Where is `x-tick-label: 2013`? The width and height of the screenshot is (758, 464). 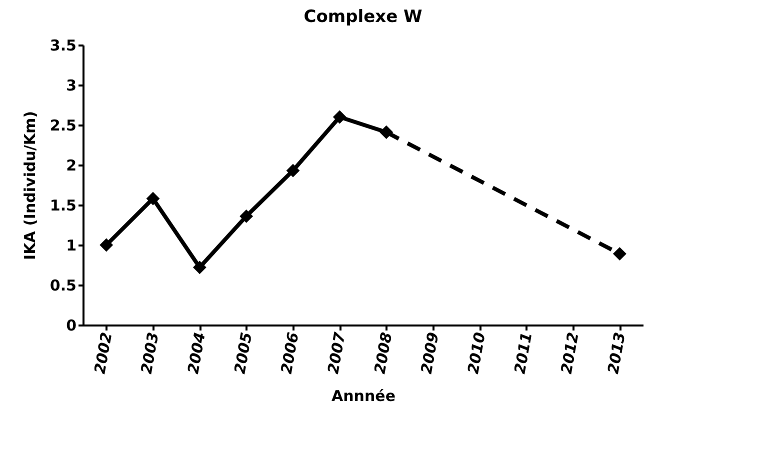 x-tick-label: 2013 is located at coordinates (617, 353).